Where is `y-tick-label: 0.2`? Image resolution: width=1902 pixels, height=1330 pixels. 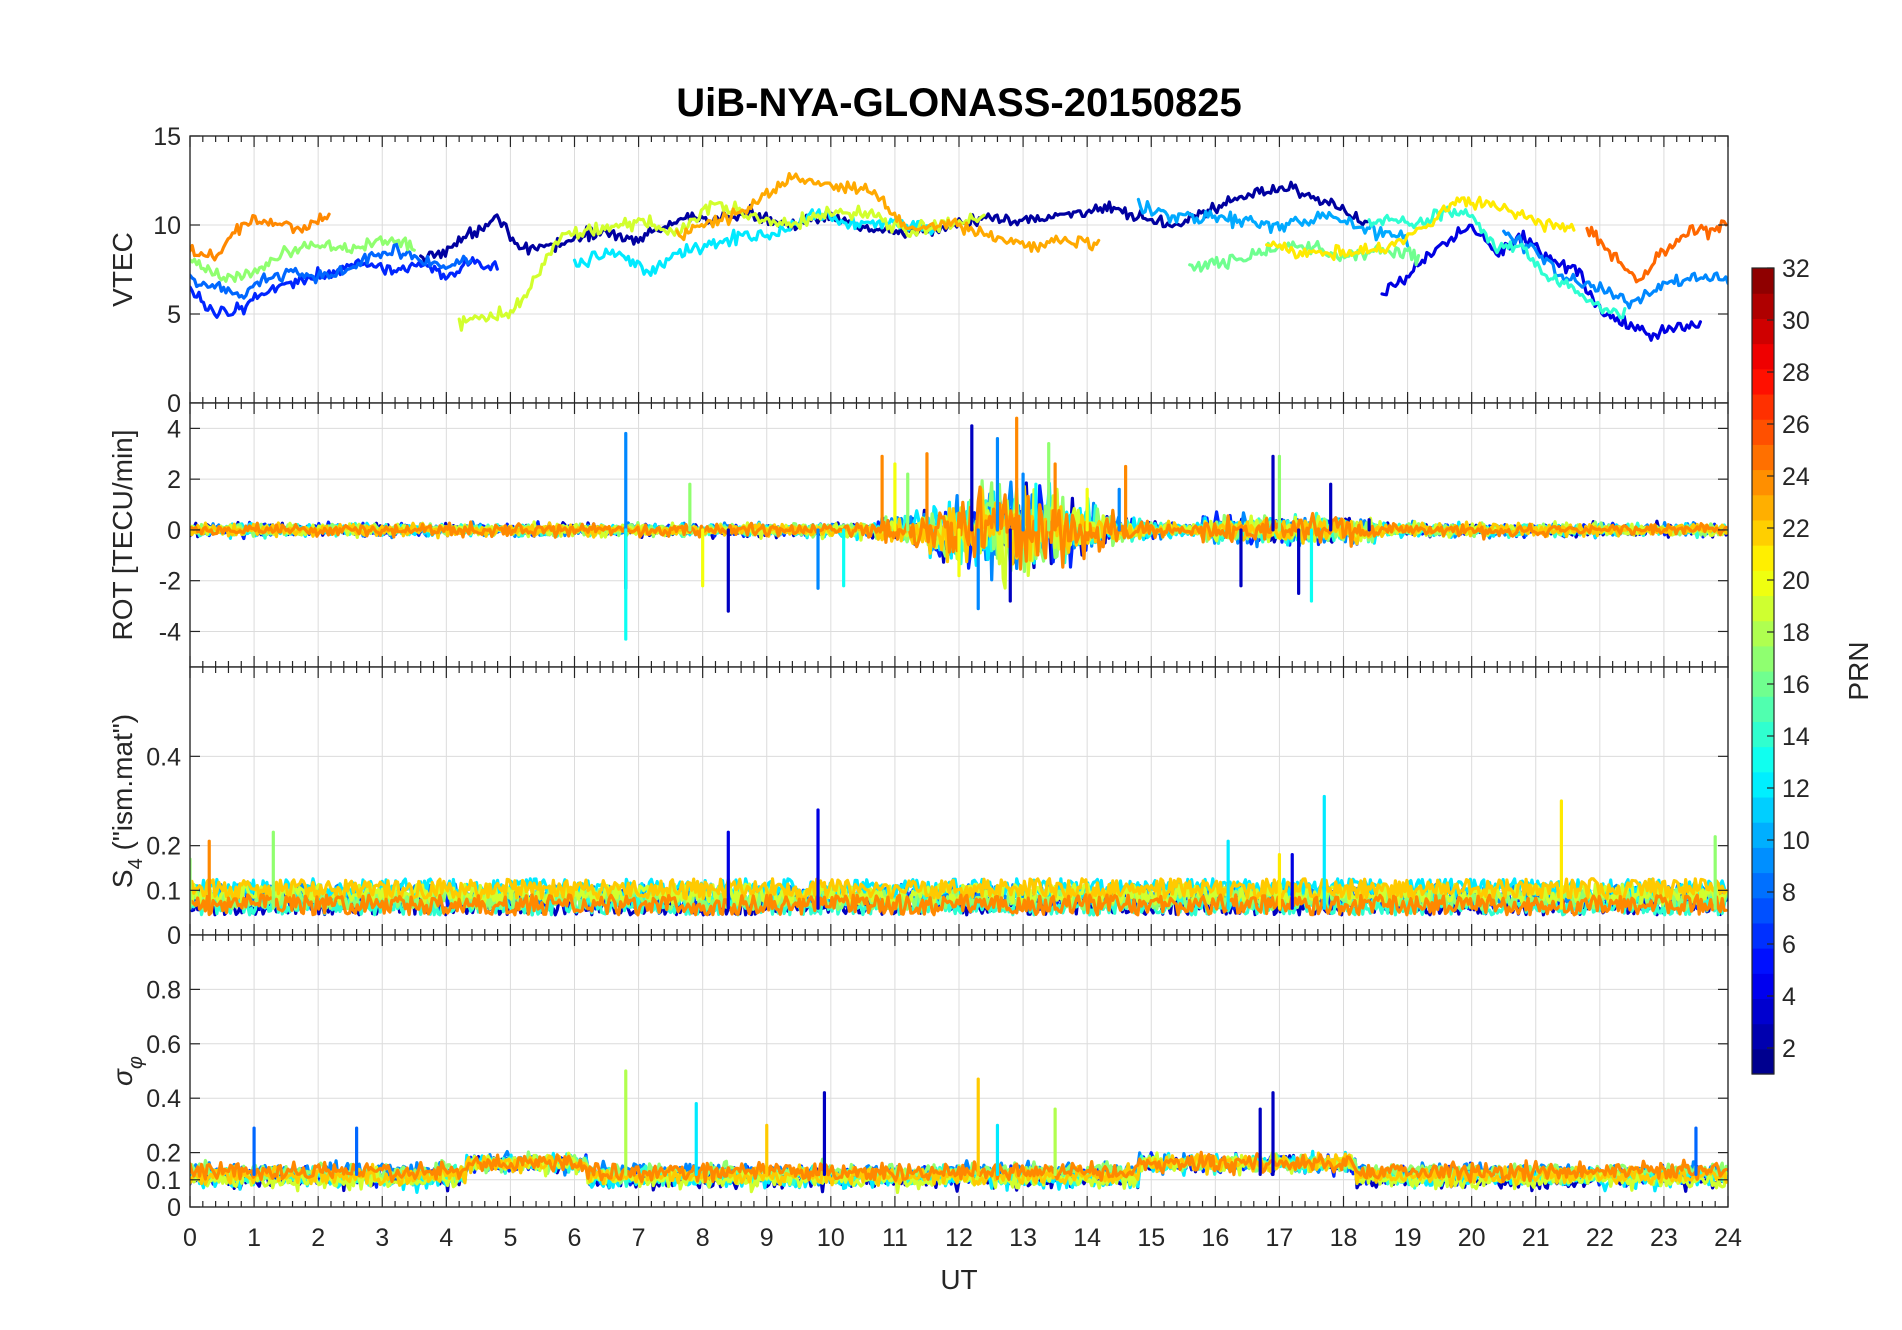 y-tick-label: 0.2 is located at coordinates (163, 847).